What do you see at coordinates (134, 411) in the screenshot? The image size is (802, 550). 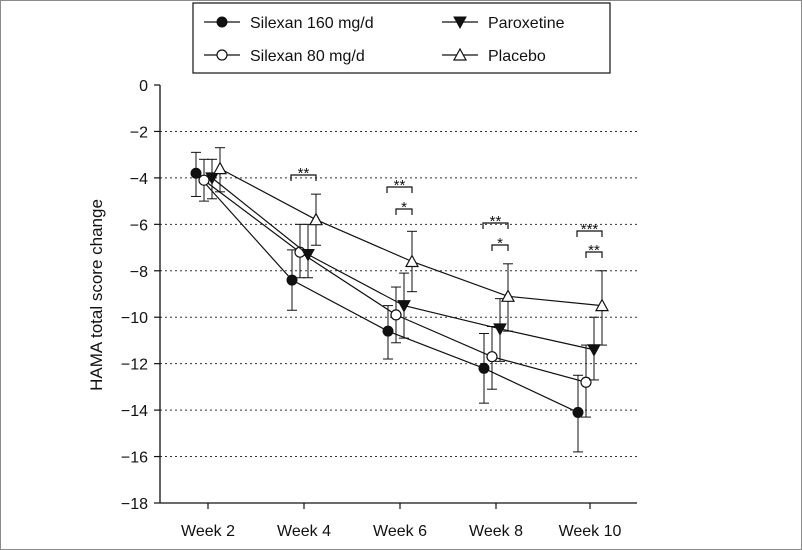 I see `y-tick-label: −14` at bounding box center [134, 411].